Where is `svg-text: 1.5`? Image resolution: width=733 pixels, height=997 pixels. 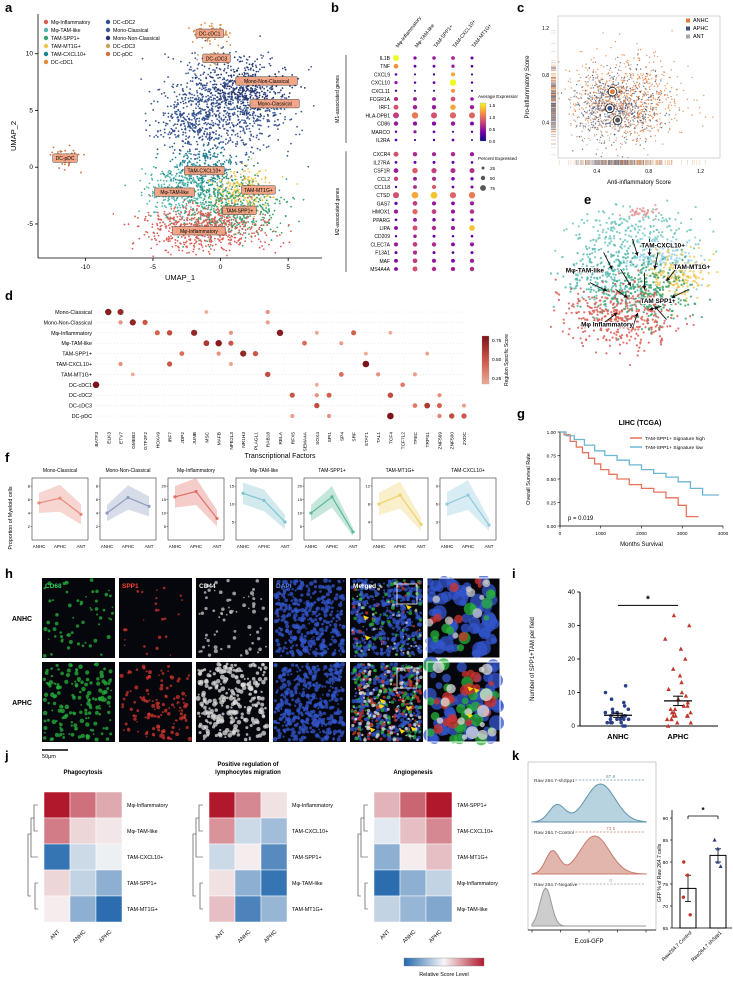 svg-text: 1.5 is located at coordinates (492, 105).